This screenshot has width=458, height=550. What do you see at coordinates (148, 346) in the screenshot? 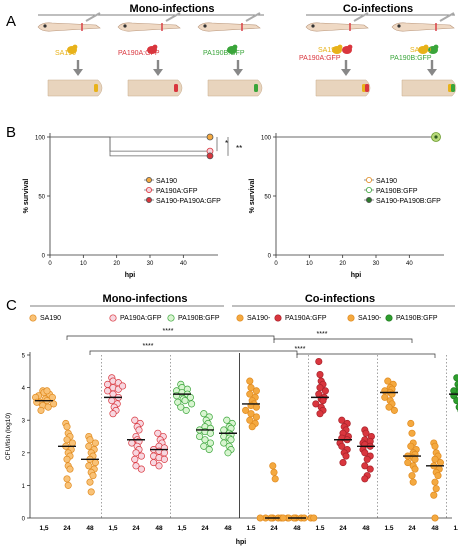
I see `sig-c-2: ****` at bounding box center [148, 346].